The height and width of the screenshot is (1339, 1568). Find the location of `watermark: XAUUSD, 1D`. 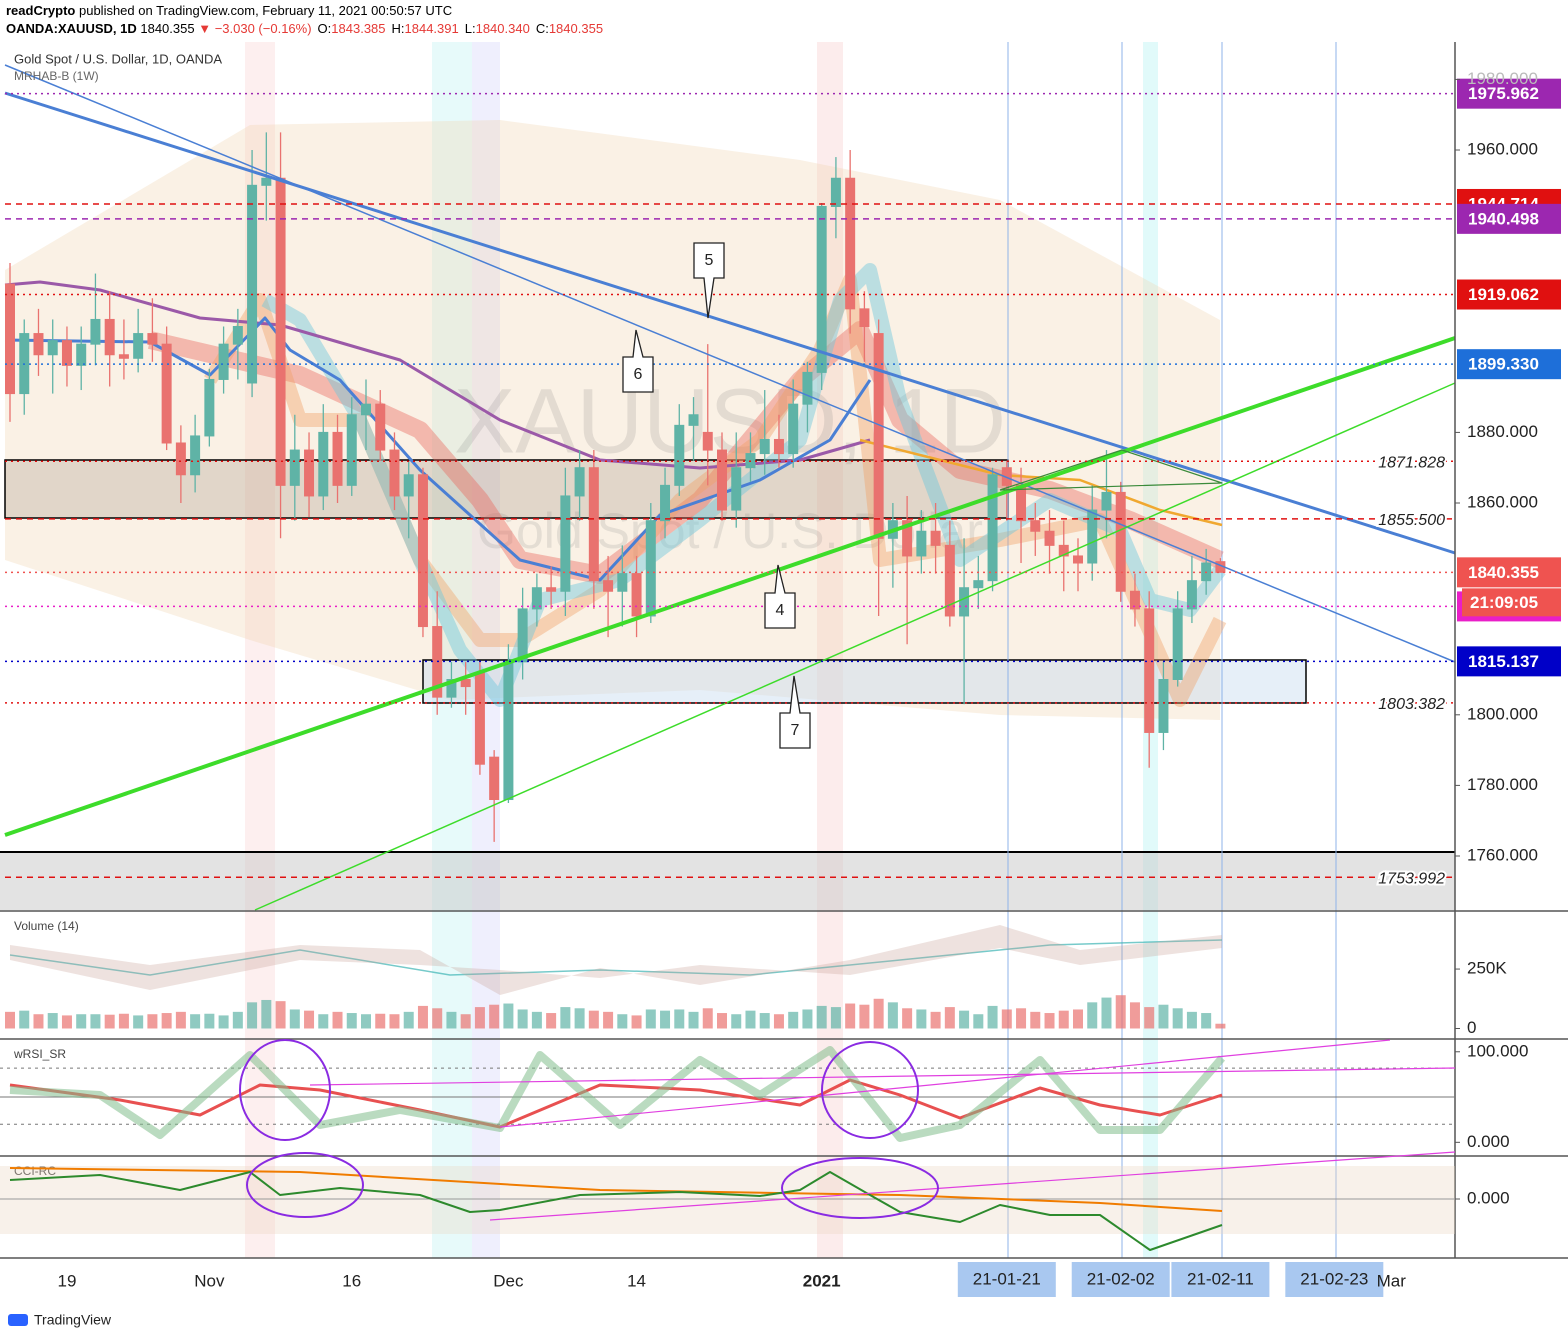

watermark: XAUUSD, 1D is located at coordinates (730, 421).